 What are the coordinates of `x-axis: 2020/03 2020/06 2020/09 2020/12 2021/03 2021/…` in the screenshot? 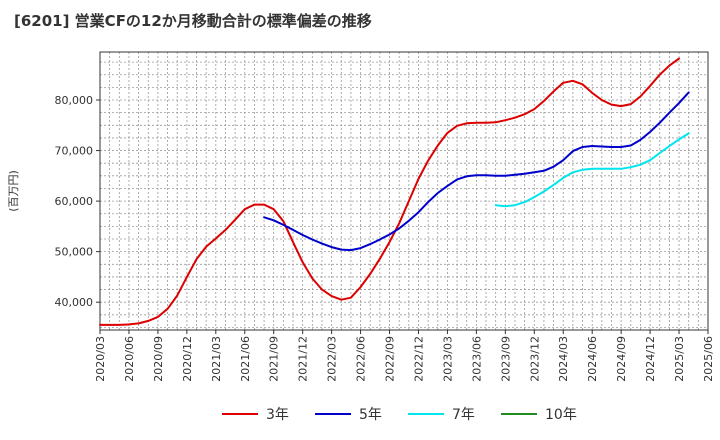 It's located at (404, 356).